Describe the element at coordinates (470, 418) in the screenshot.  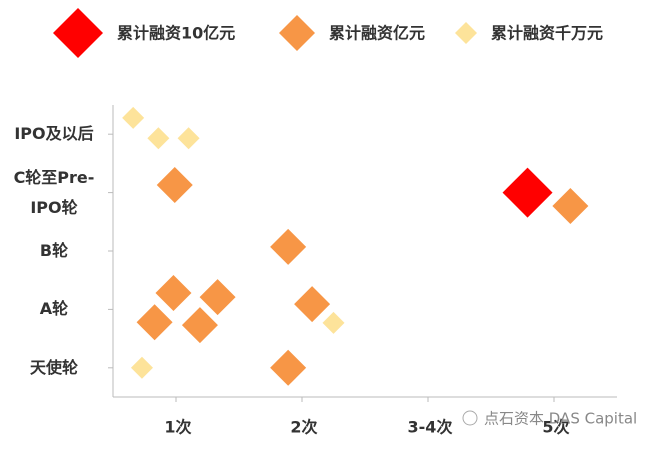
I see `watermark-icon` at that location.